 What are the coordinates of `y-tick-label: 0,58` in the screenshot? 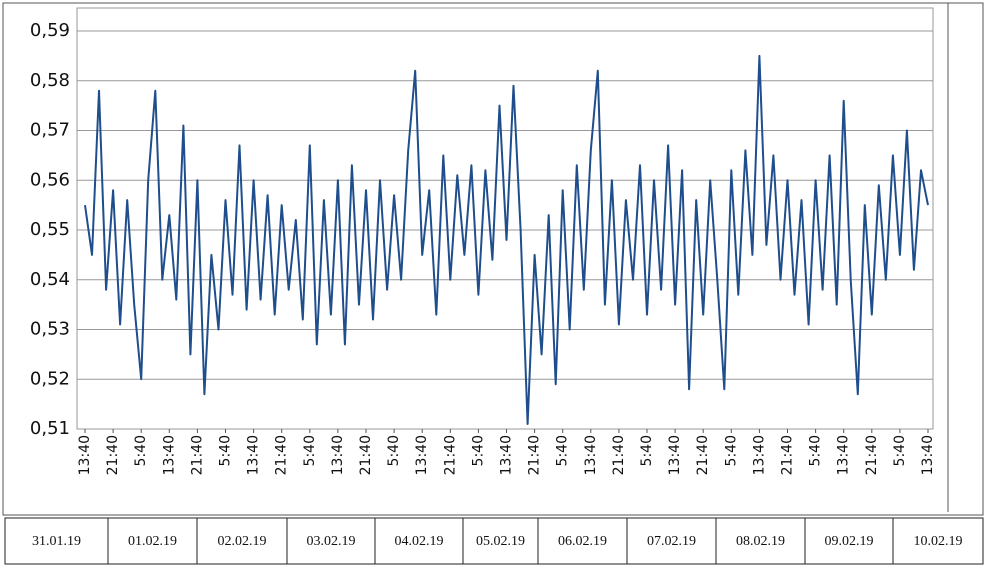 It's located at (50, 80).